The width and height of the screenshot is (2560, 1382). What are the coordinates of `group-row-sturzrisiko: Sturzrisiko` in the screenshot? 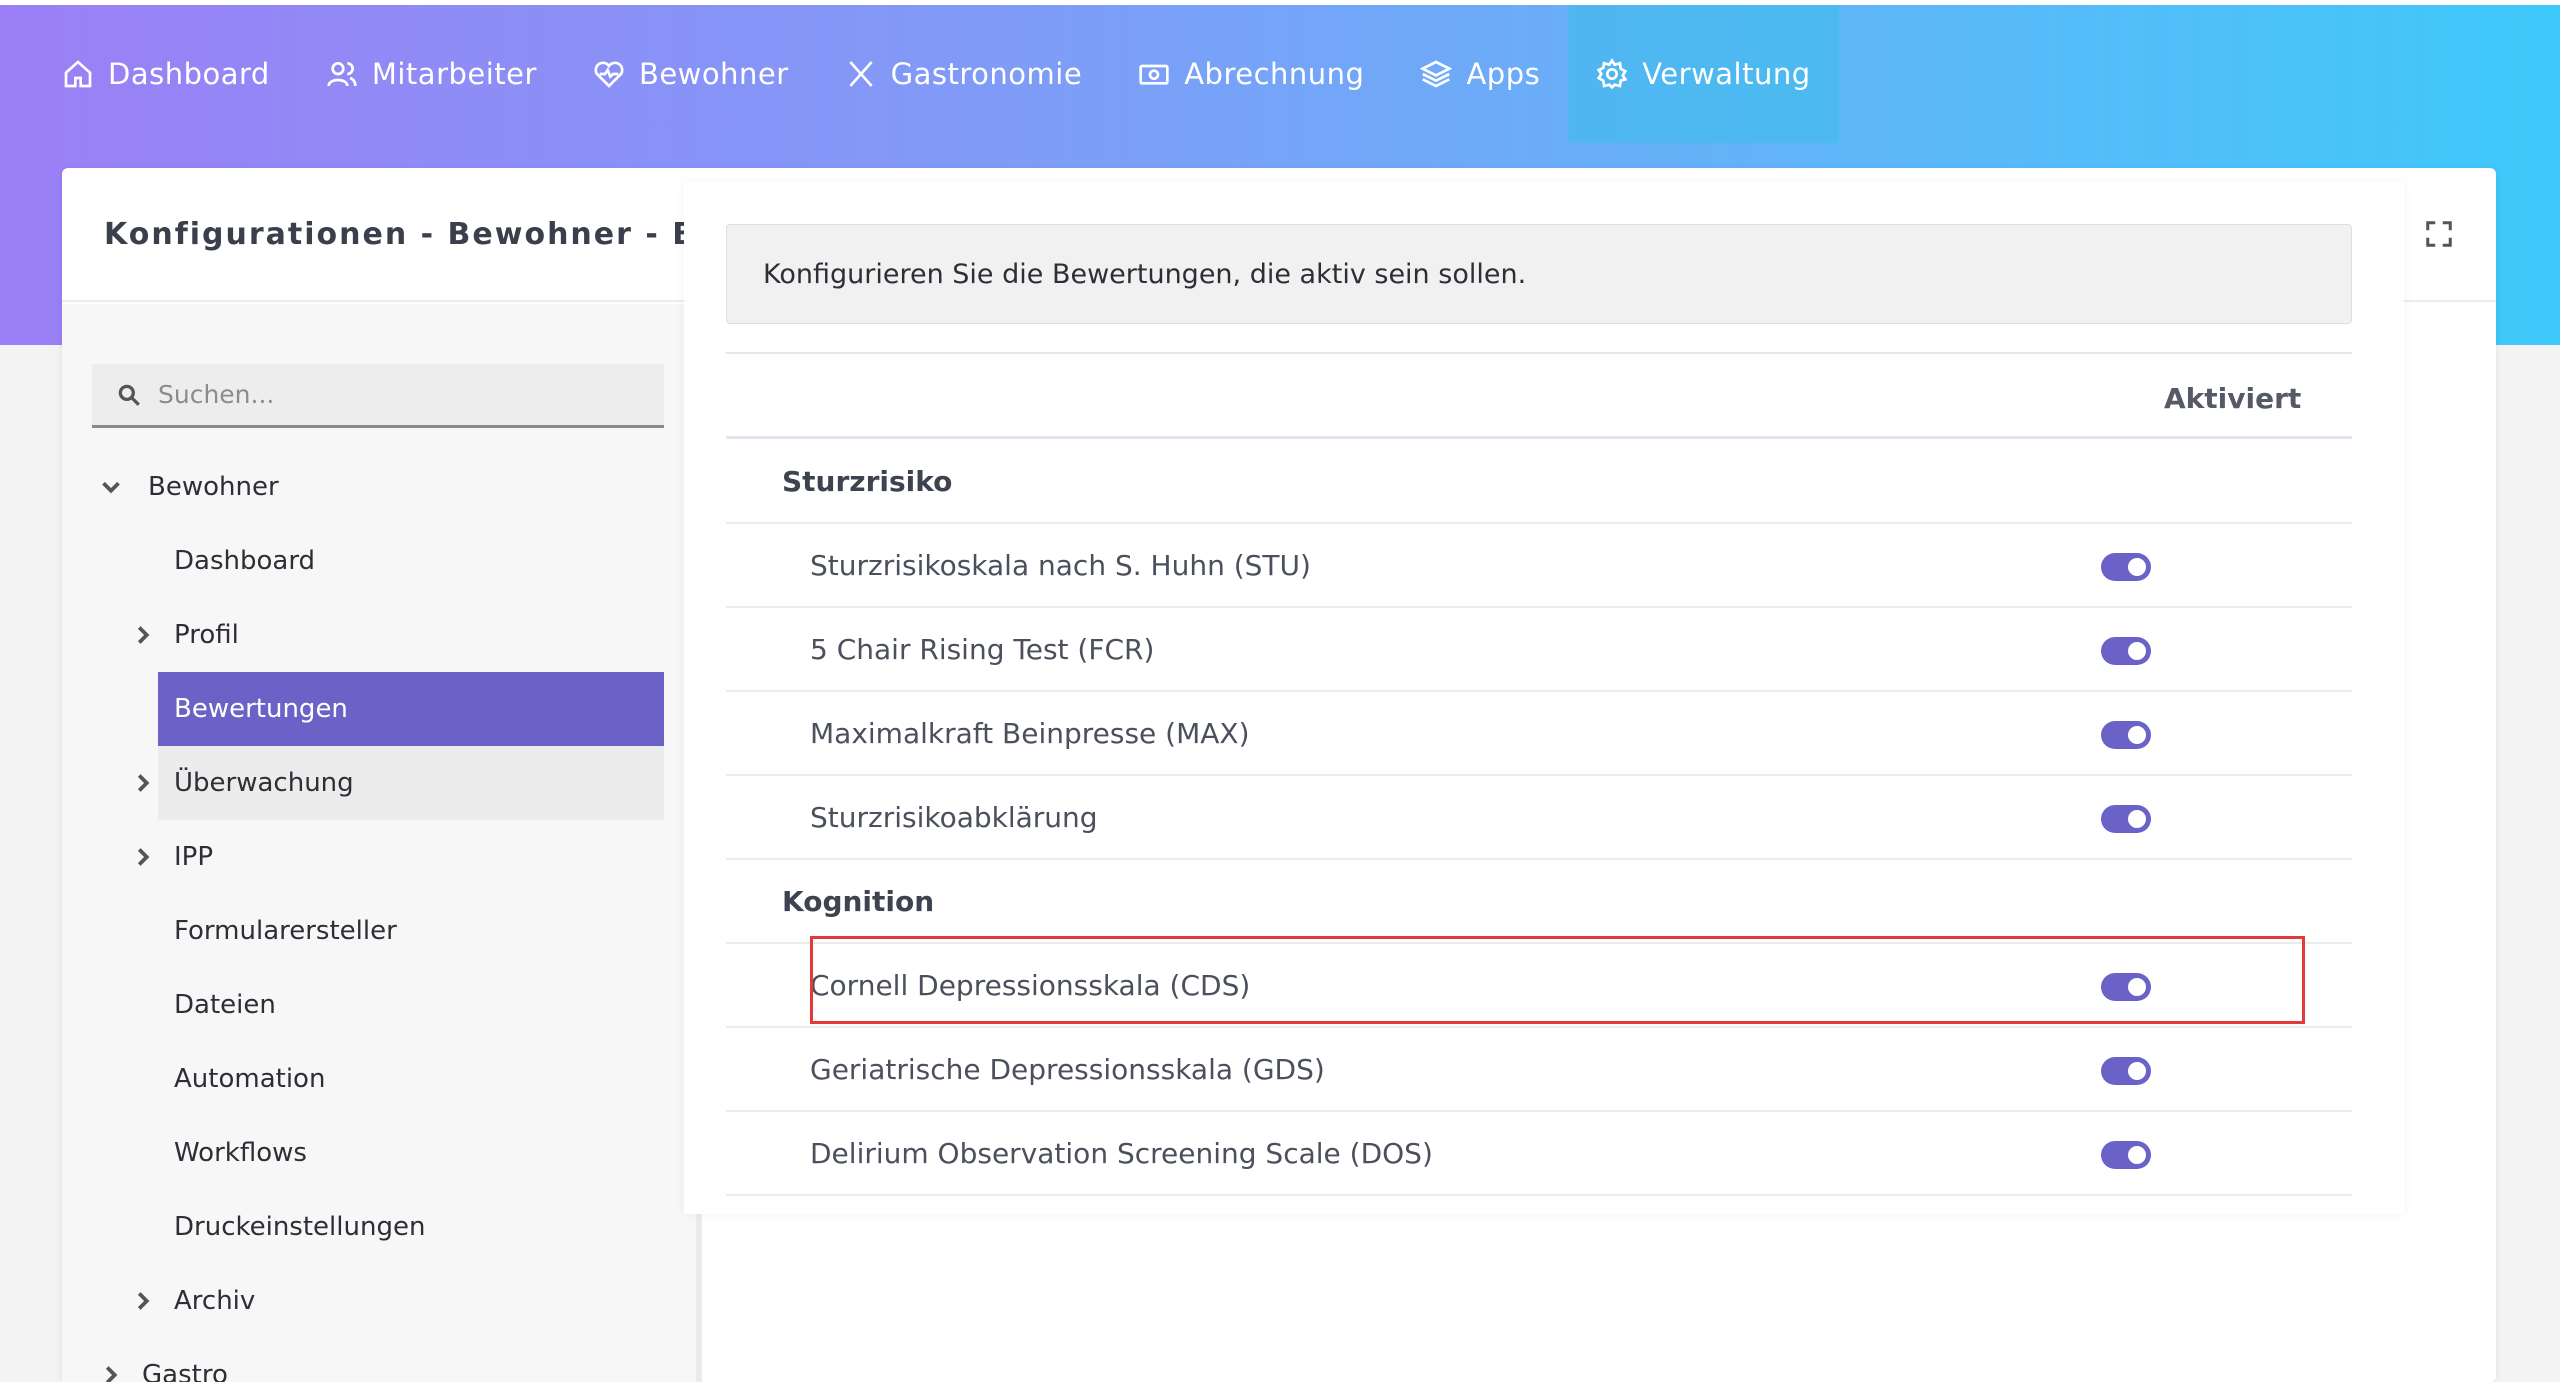 It's located at (1539, 482).